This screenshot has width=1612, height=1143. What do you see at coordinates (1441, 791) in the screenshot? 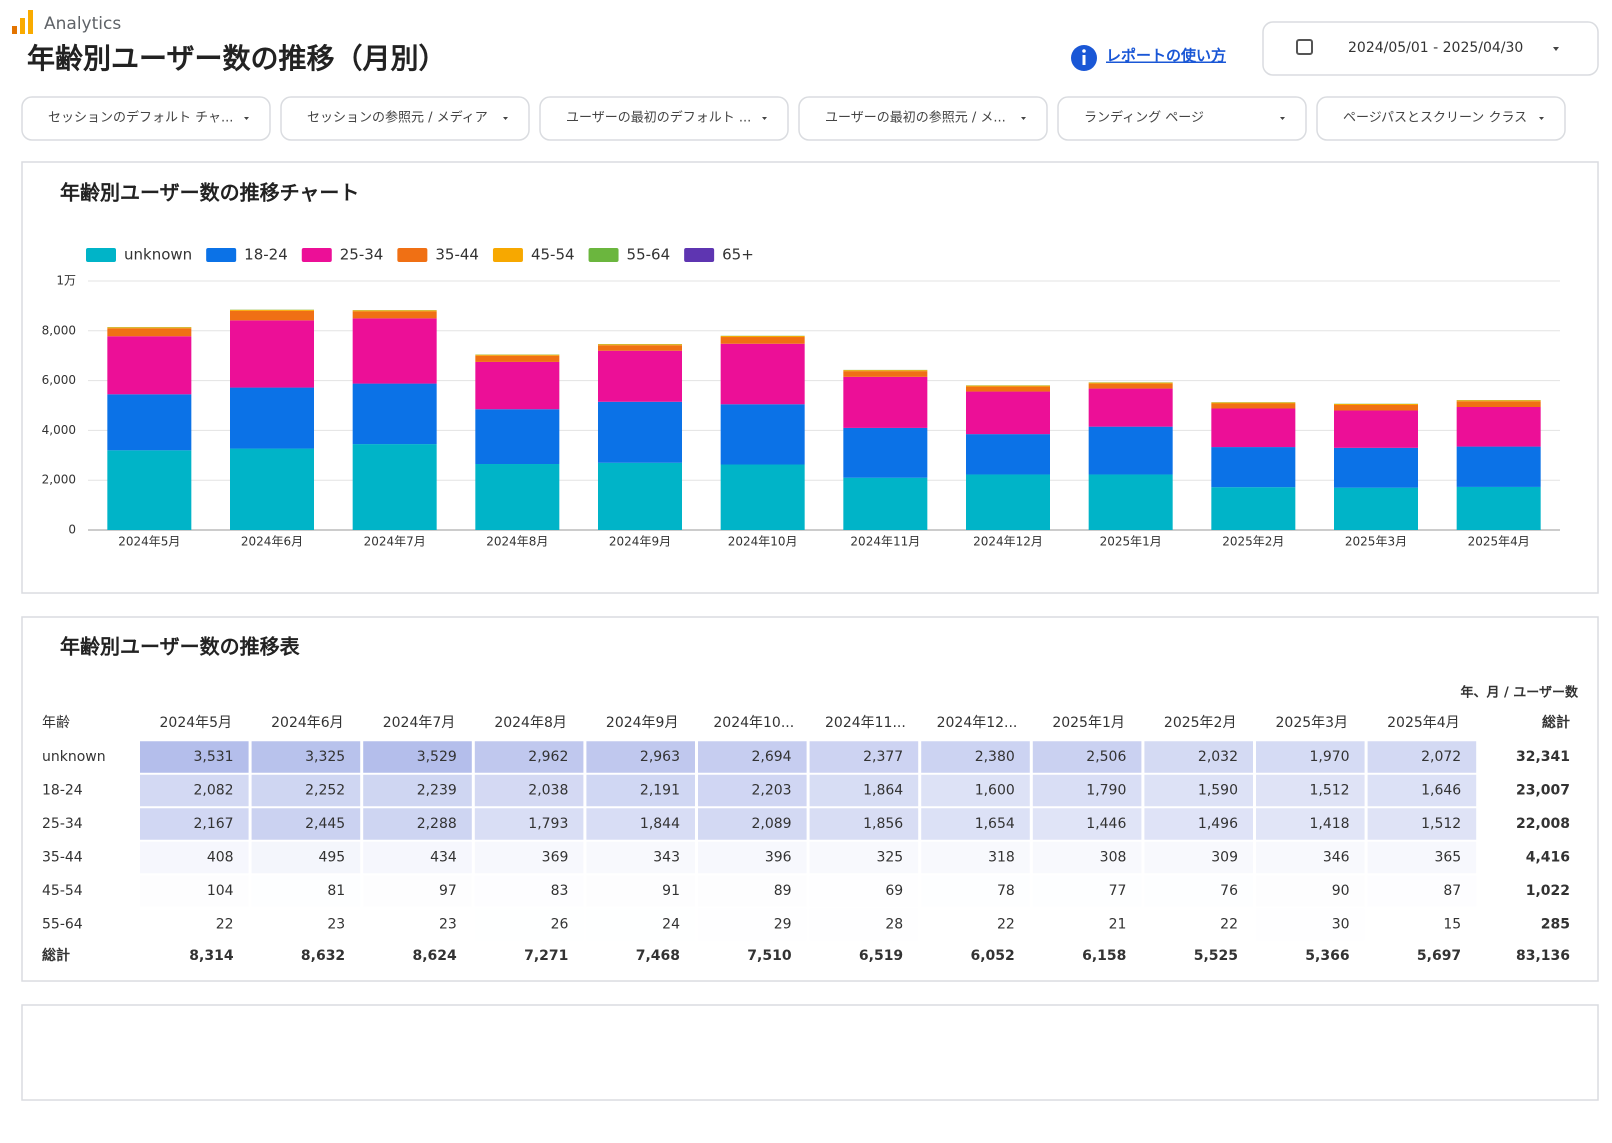
I see `table-cell: 1,646` at bounding box center [1441, 791].